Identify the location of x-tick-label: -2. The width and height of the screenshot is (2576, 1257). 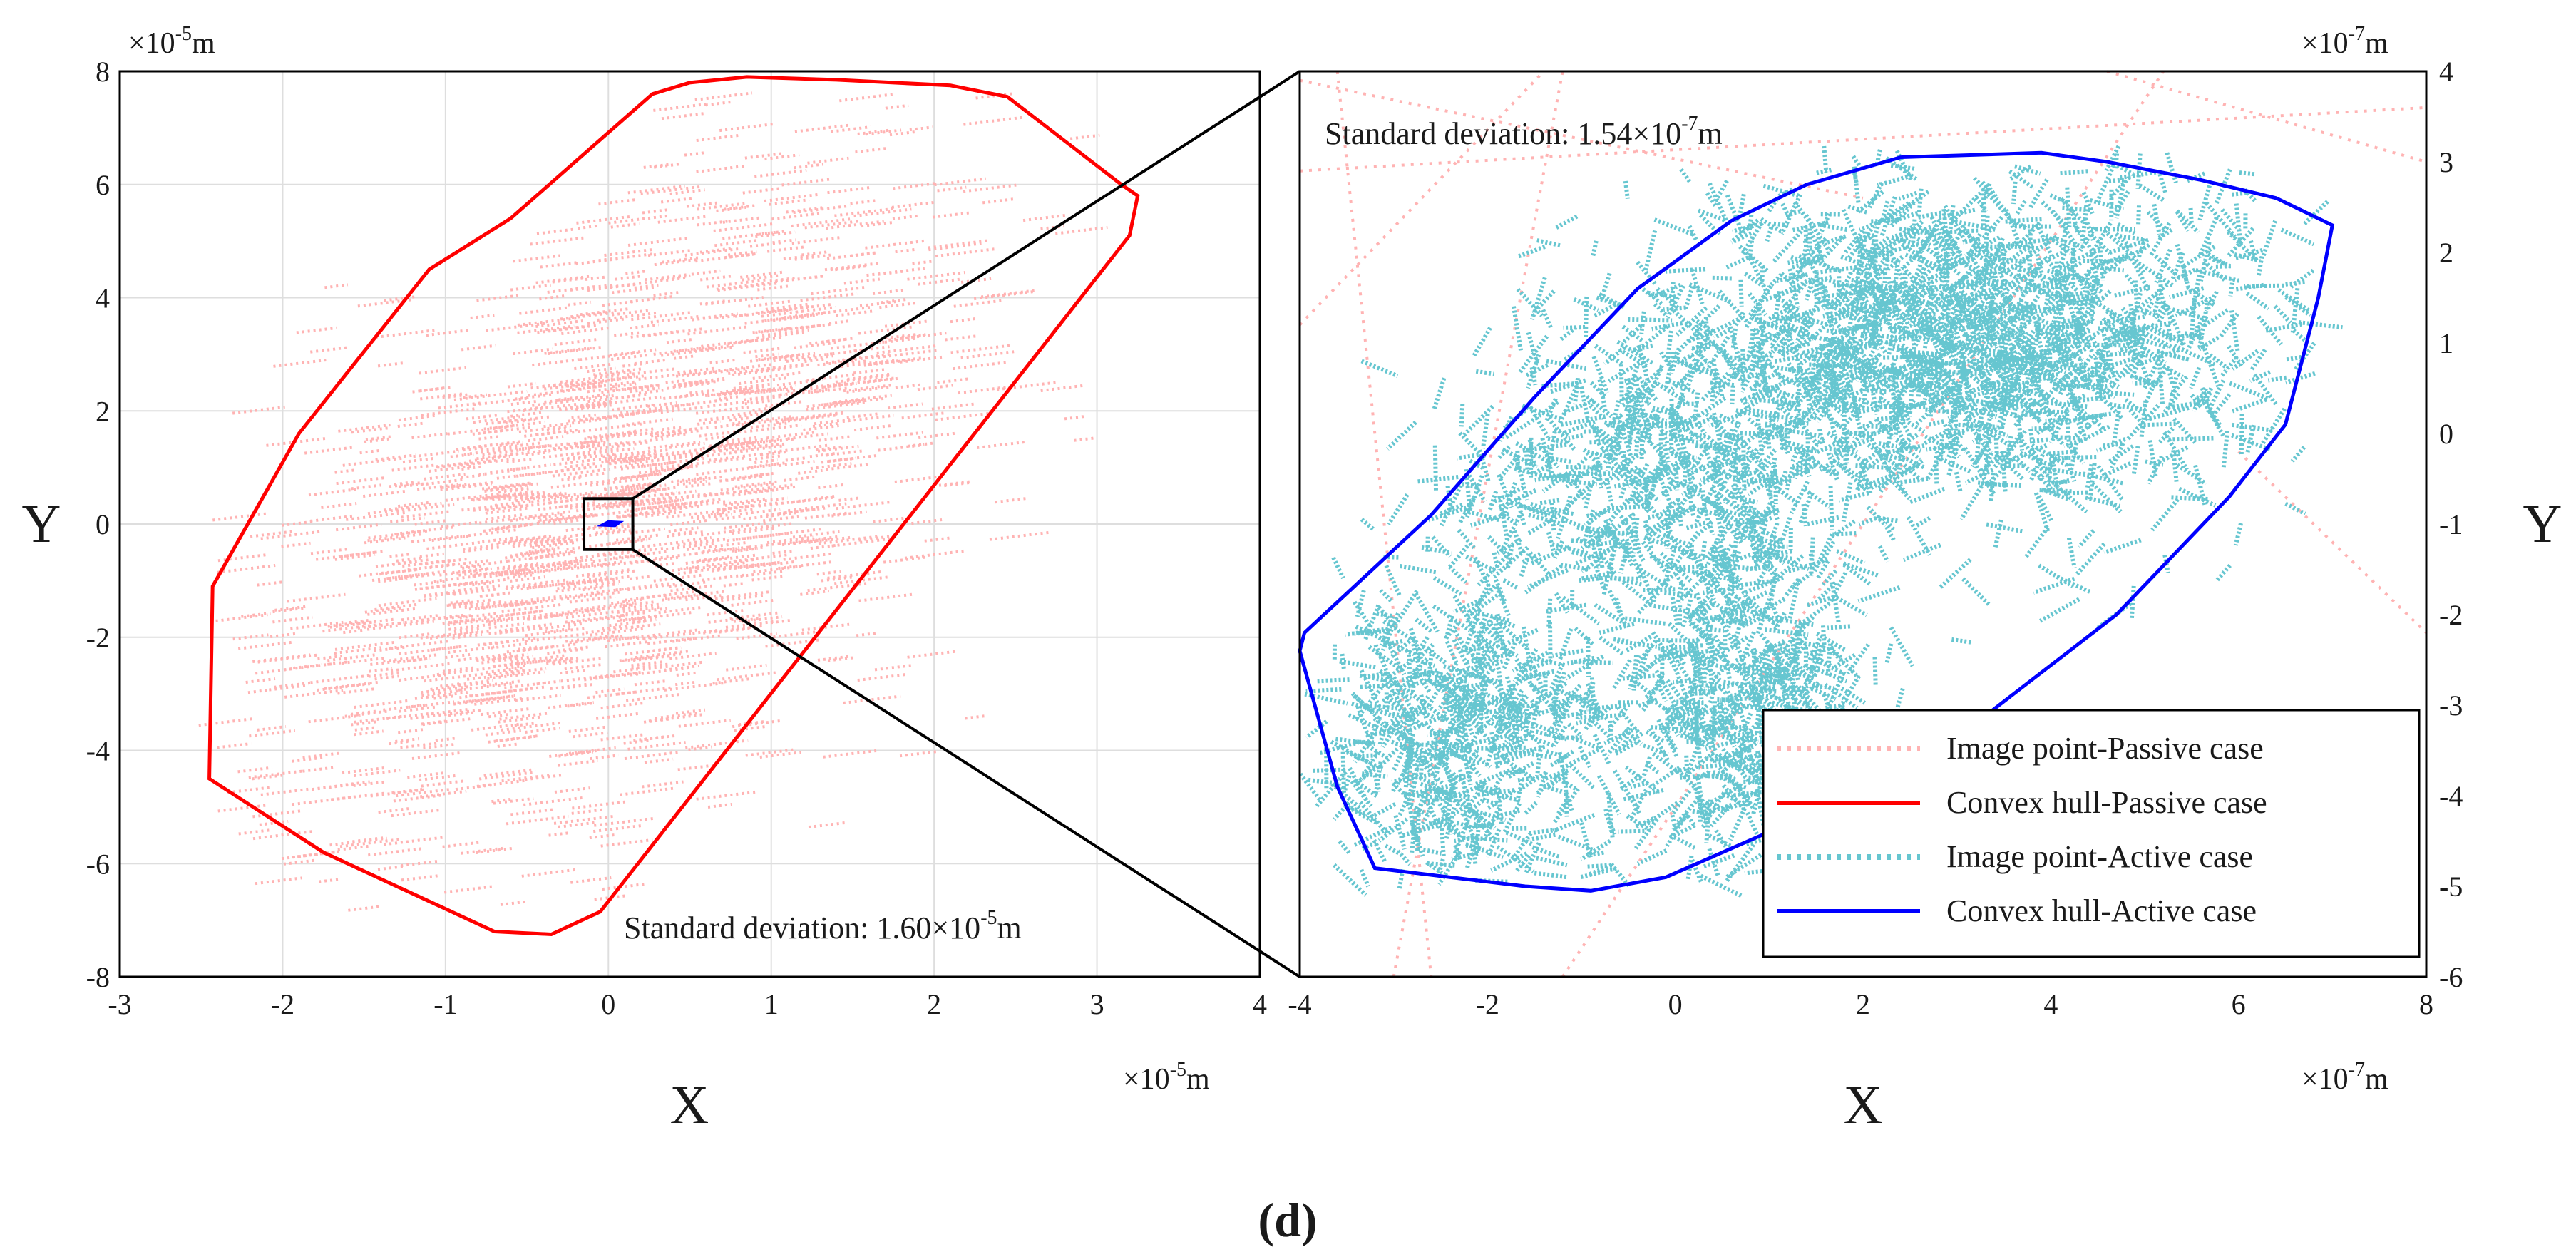
(282, 1004).